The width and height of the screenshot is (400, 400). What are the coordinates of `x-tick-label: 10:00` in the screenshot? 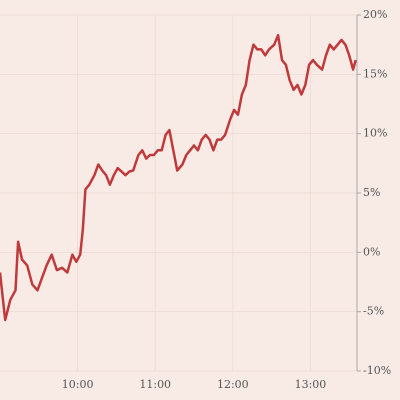 It's located at (78, 384).